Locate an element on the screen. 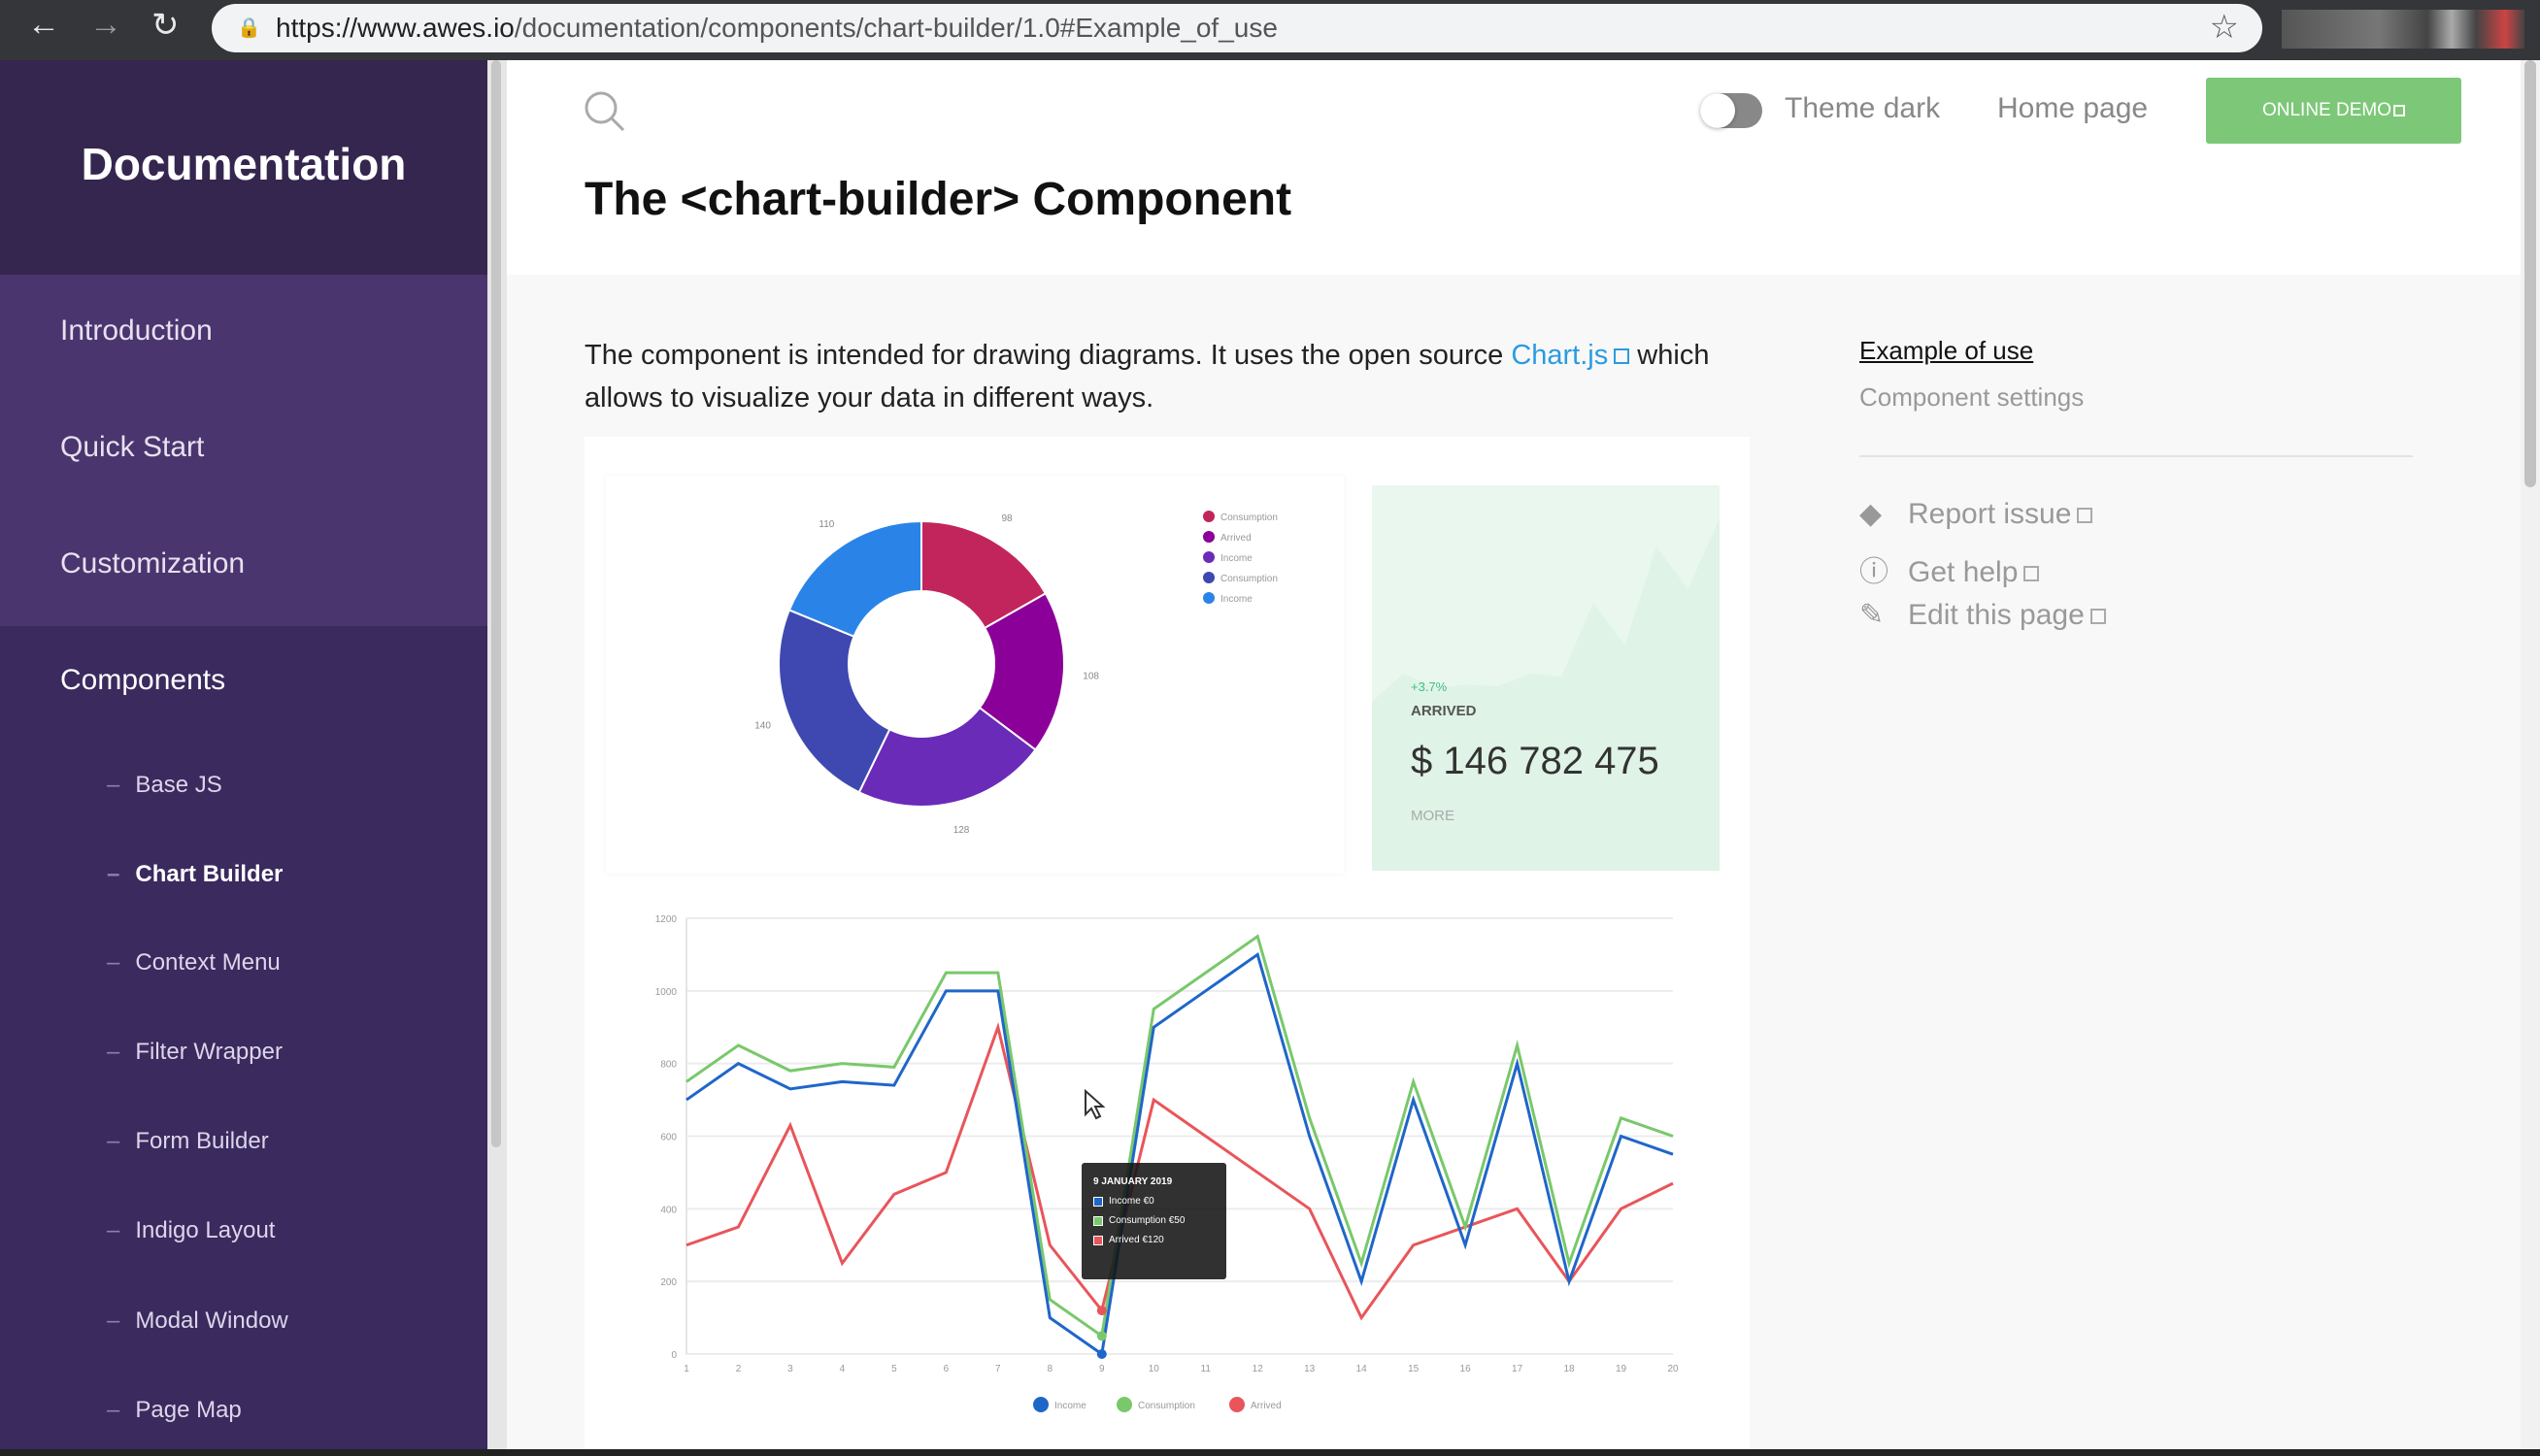  legend-label: Arrived is located at coordinates (1266, 1406).